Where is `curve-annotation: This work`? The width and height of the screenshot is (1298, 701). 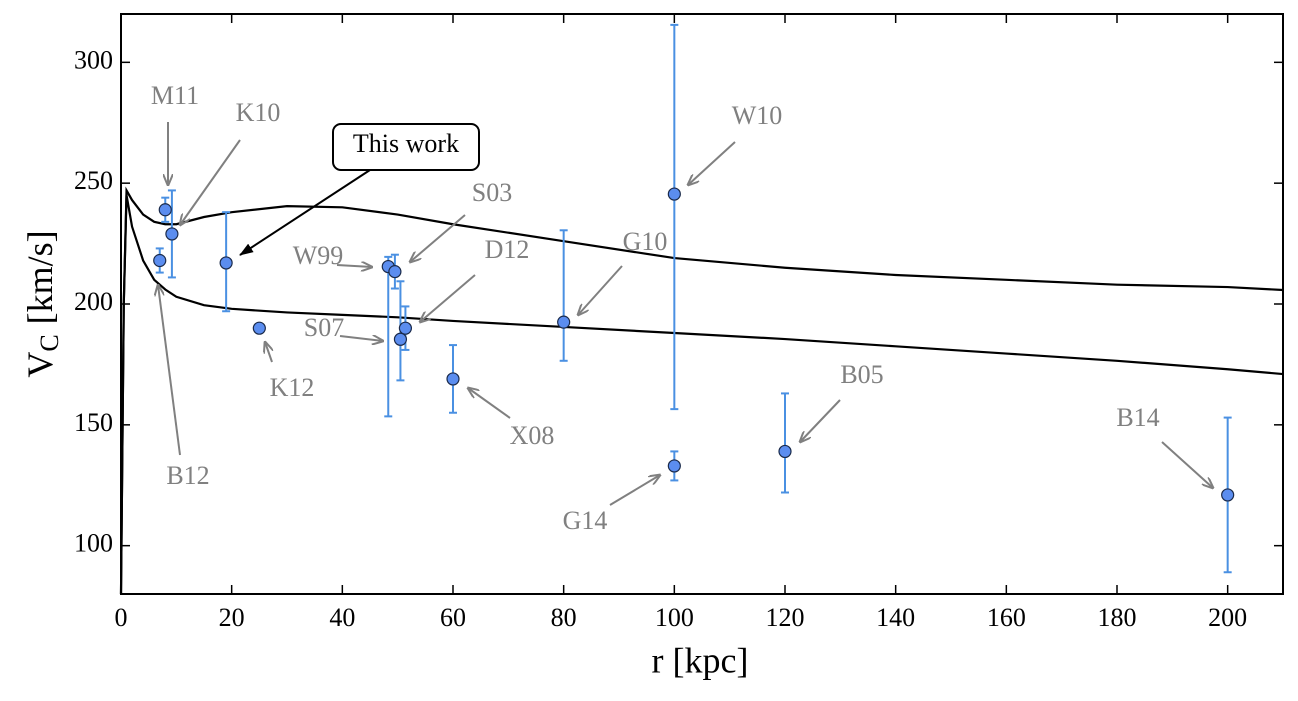 curve-annotation: This work is located at coordinates (406, 143).